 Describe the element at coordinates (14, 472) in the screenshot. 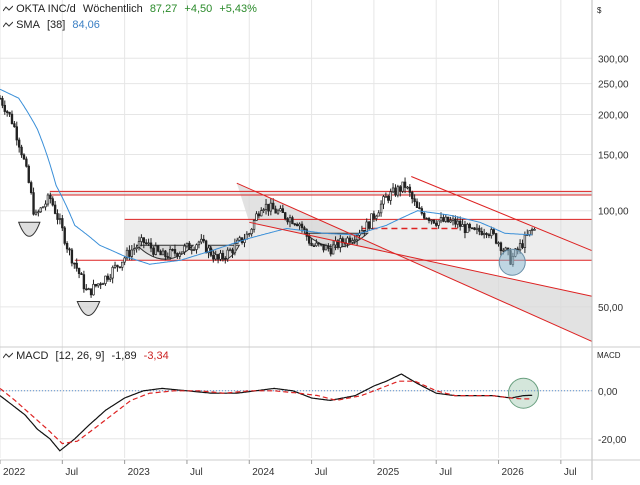

I see `x-tick-label: 2022` at that location.